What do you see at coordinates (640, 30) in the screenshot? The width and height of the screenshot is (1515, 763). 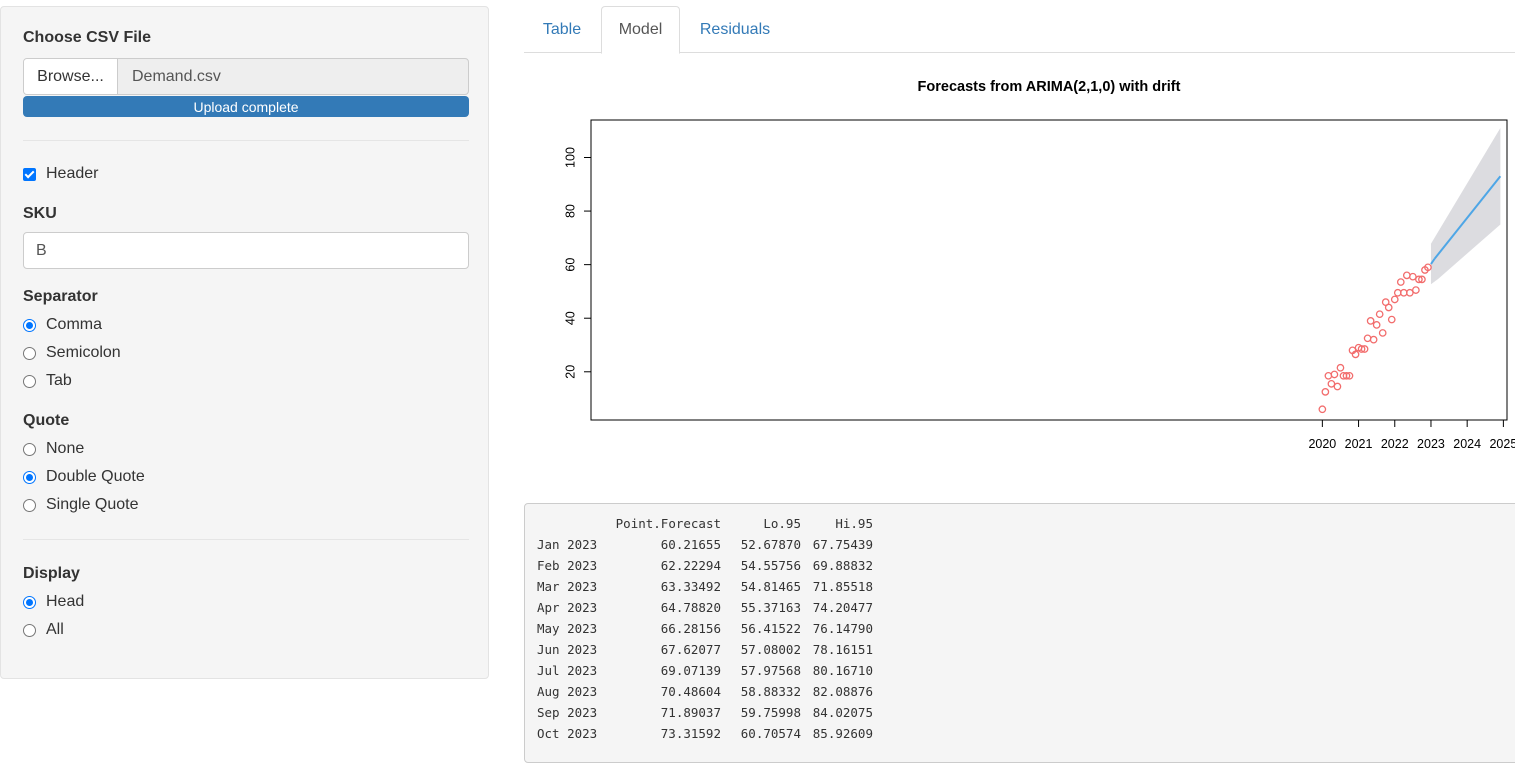 I see `tab-model: Model` at bounding box center [640, 30].